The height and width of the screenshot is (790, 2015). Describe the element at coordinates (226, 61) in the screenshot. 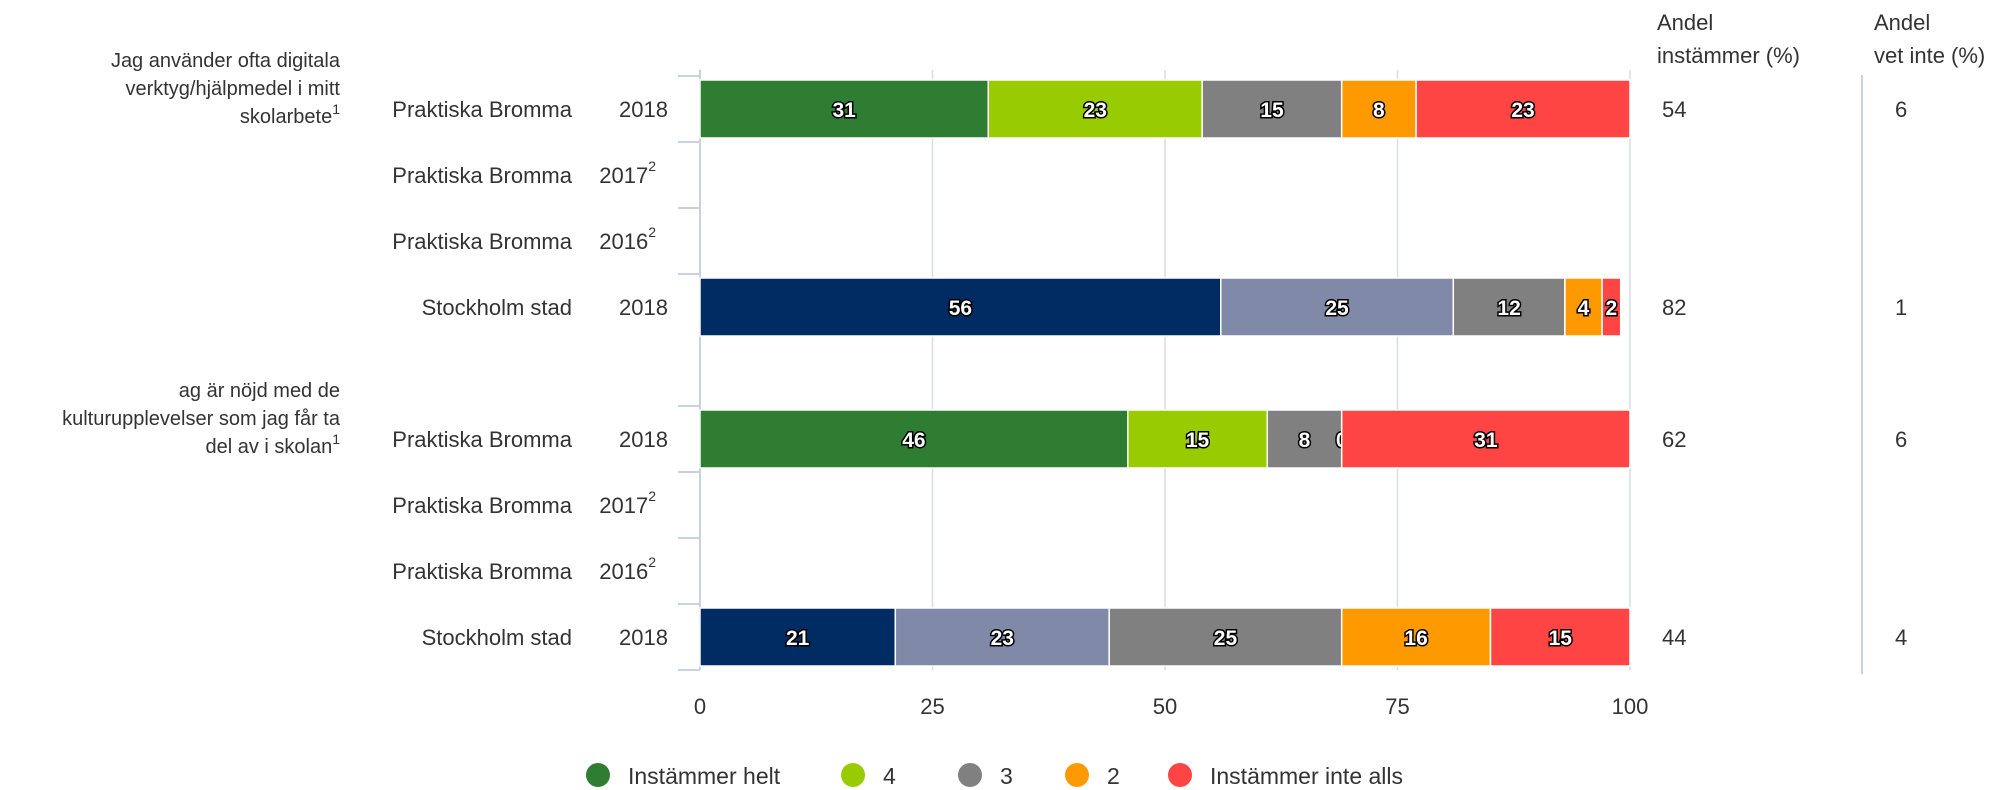

I see `question-label: Jag använder ofta digitala` at that location.